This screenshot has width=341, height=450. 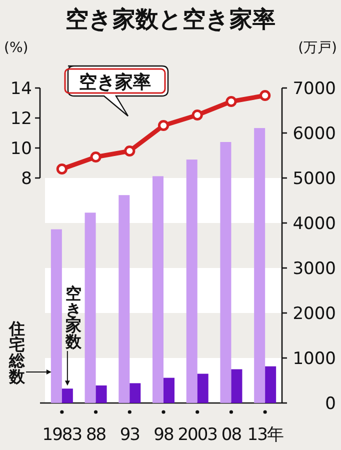 I want to click on y2-tick-label: 4000, so click(x=314, y=224).